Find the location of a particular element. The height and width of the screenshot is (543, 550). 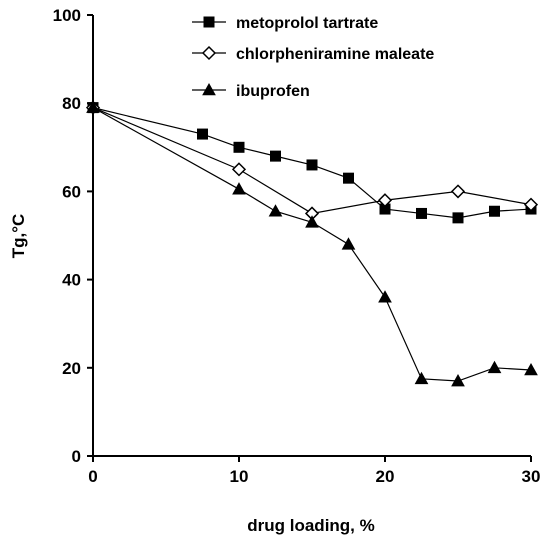

legend-item-chlorpheniramine: chlorpheniramine maleate is located at coordinates (313, 54).